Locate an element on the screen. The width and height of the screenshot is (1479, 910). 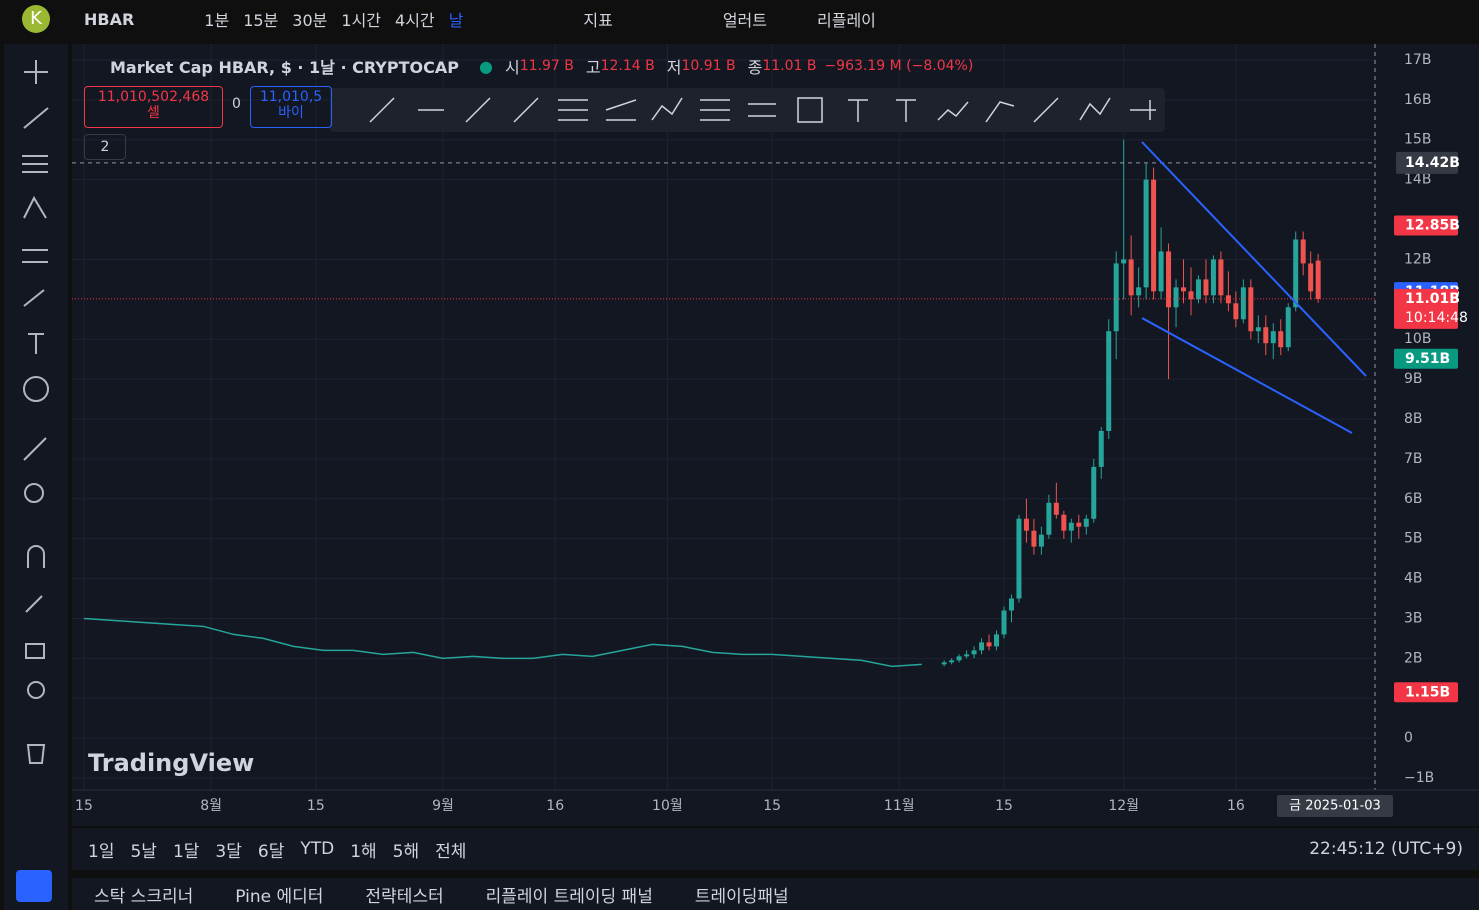
price-badge-label: 12.85B is located at coordinates (1432, 226).